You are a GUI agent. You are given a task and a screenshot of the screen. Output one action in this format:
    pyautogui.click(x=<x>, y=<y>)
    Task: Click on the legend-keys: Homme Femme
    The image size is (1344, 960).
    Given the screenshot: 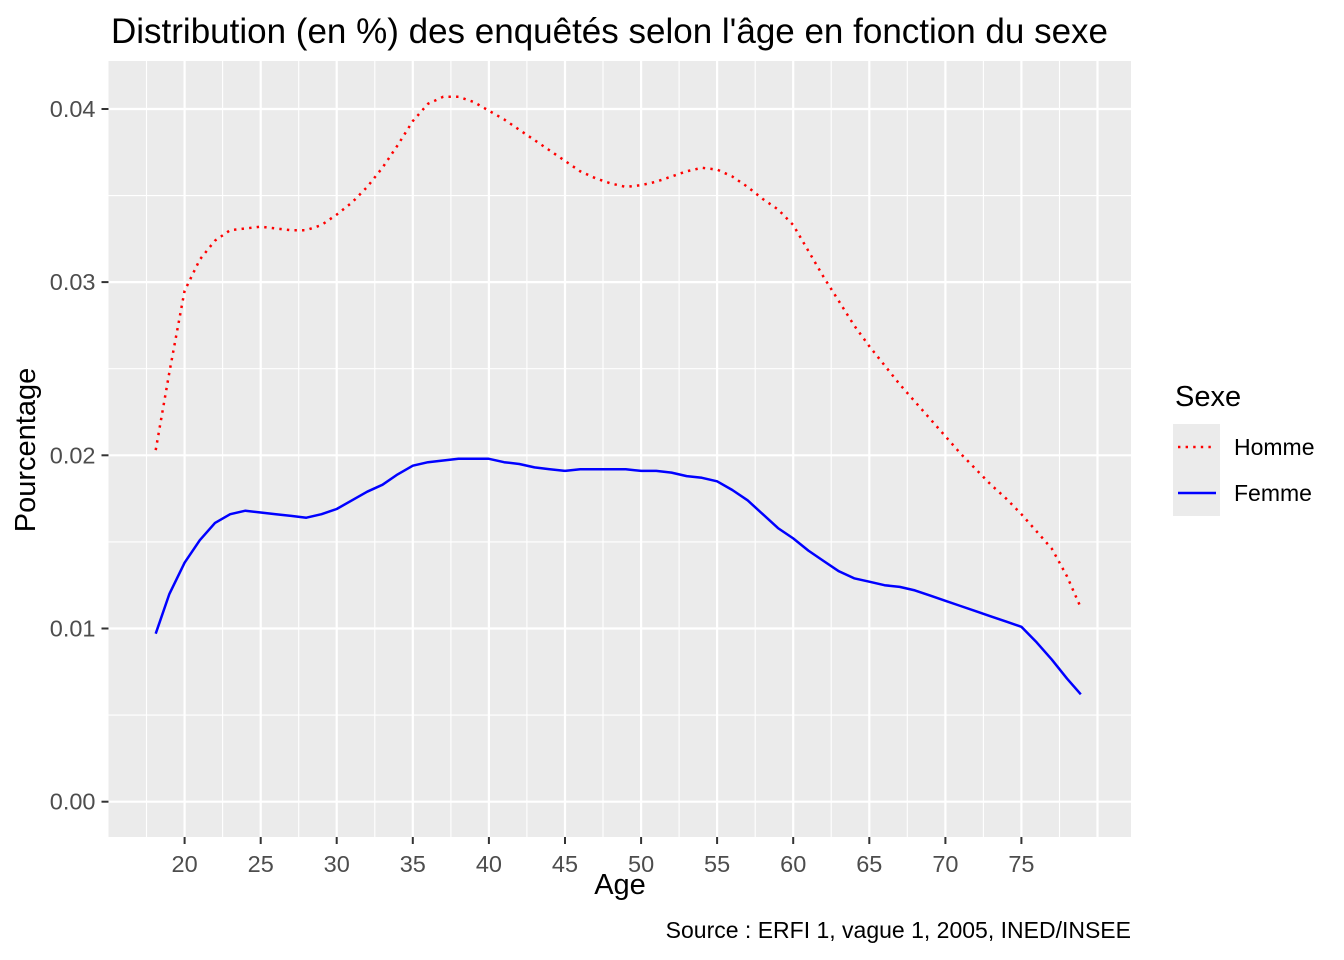 What is the action you would take?
    pyautogui.click(x=1244, y=470)
    